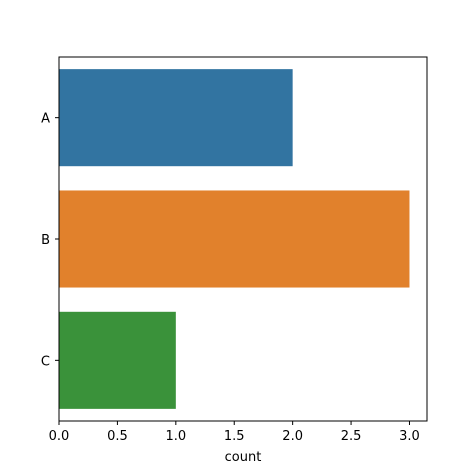  I want to click on y-tick-label: C, so click(45, 361).